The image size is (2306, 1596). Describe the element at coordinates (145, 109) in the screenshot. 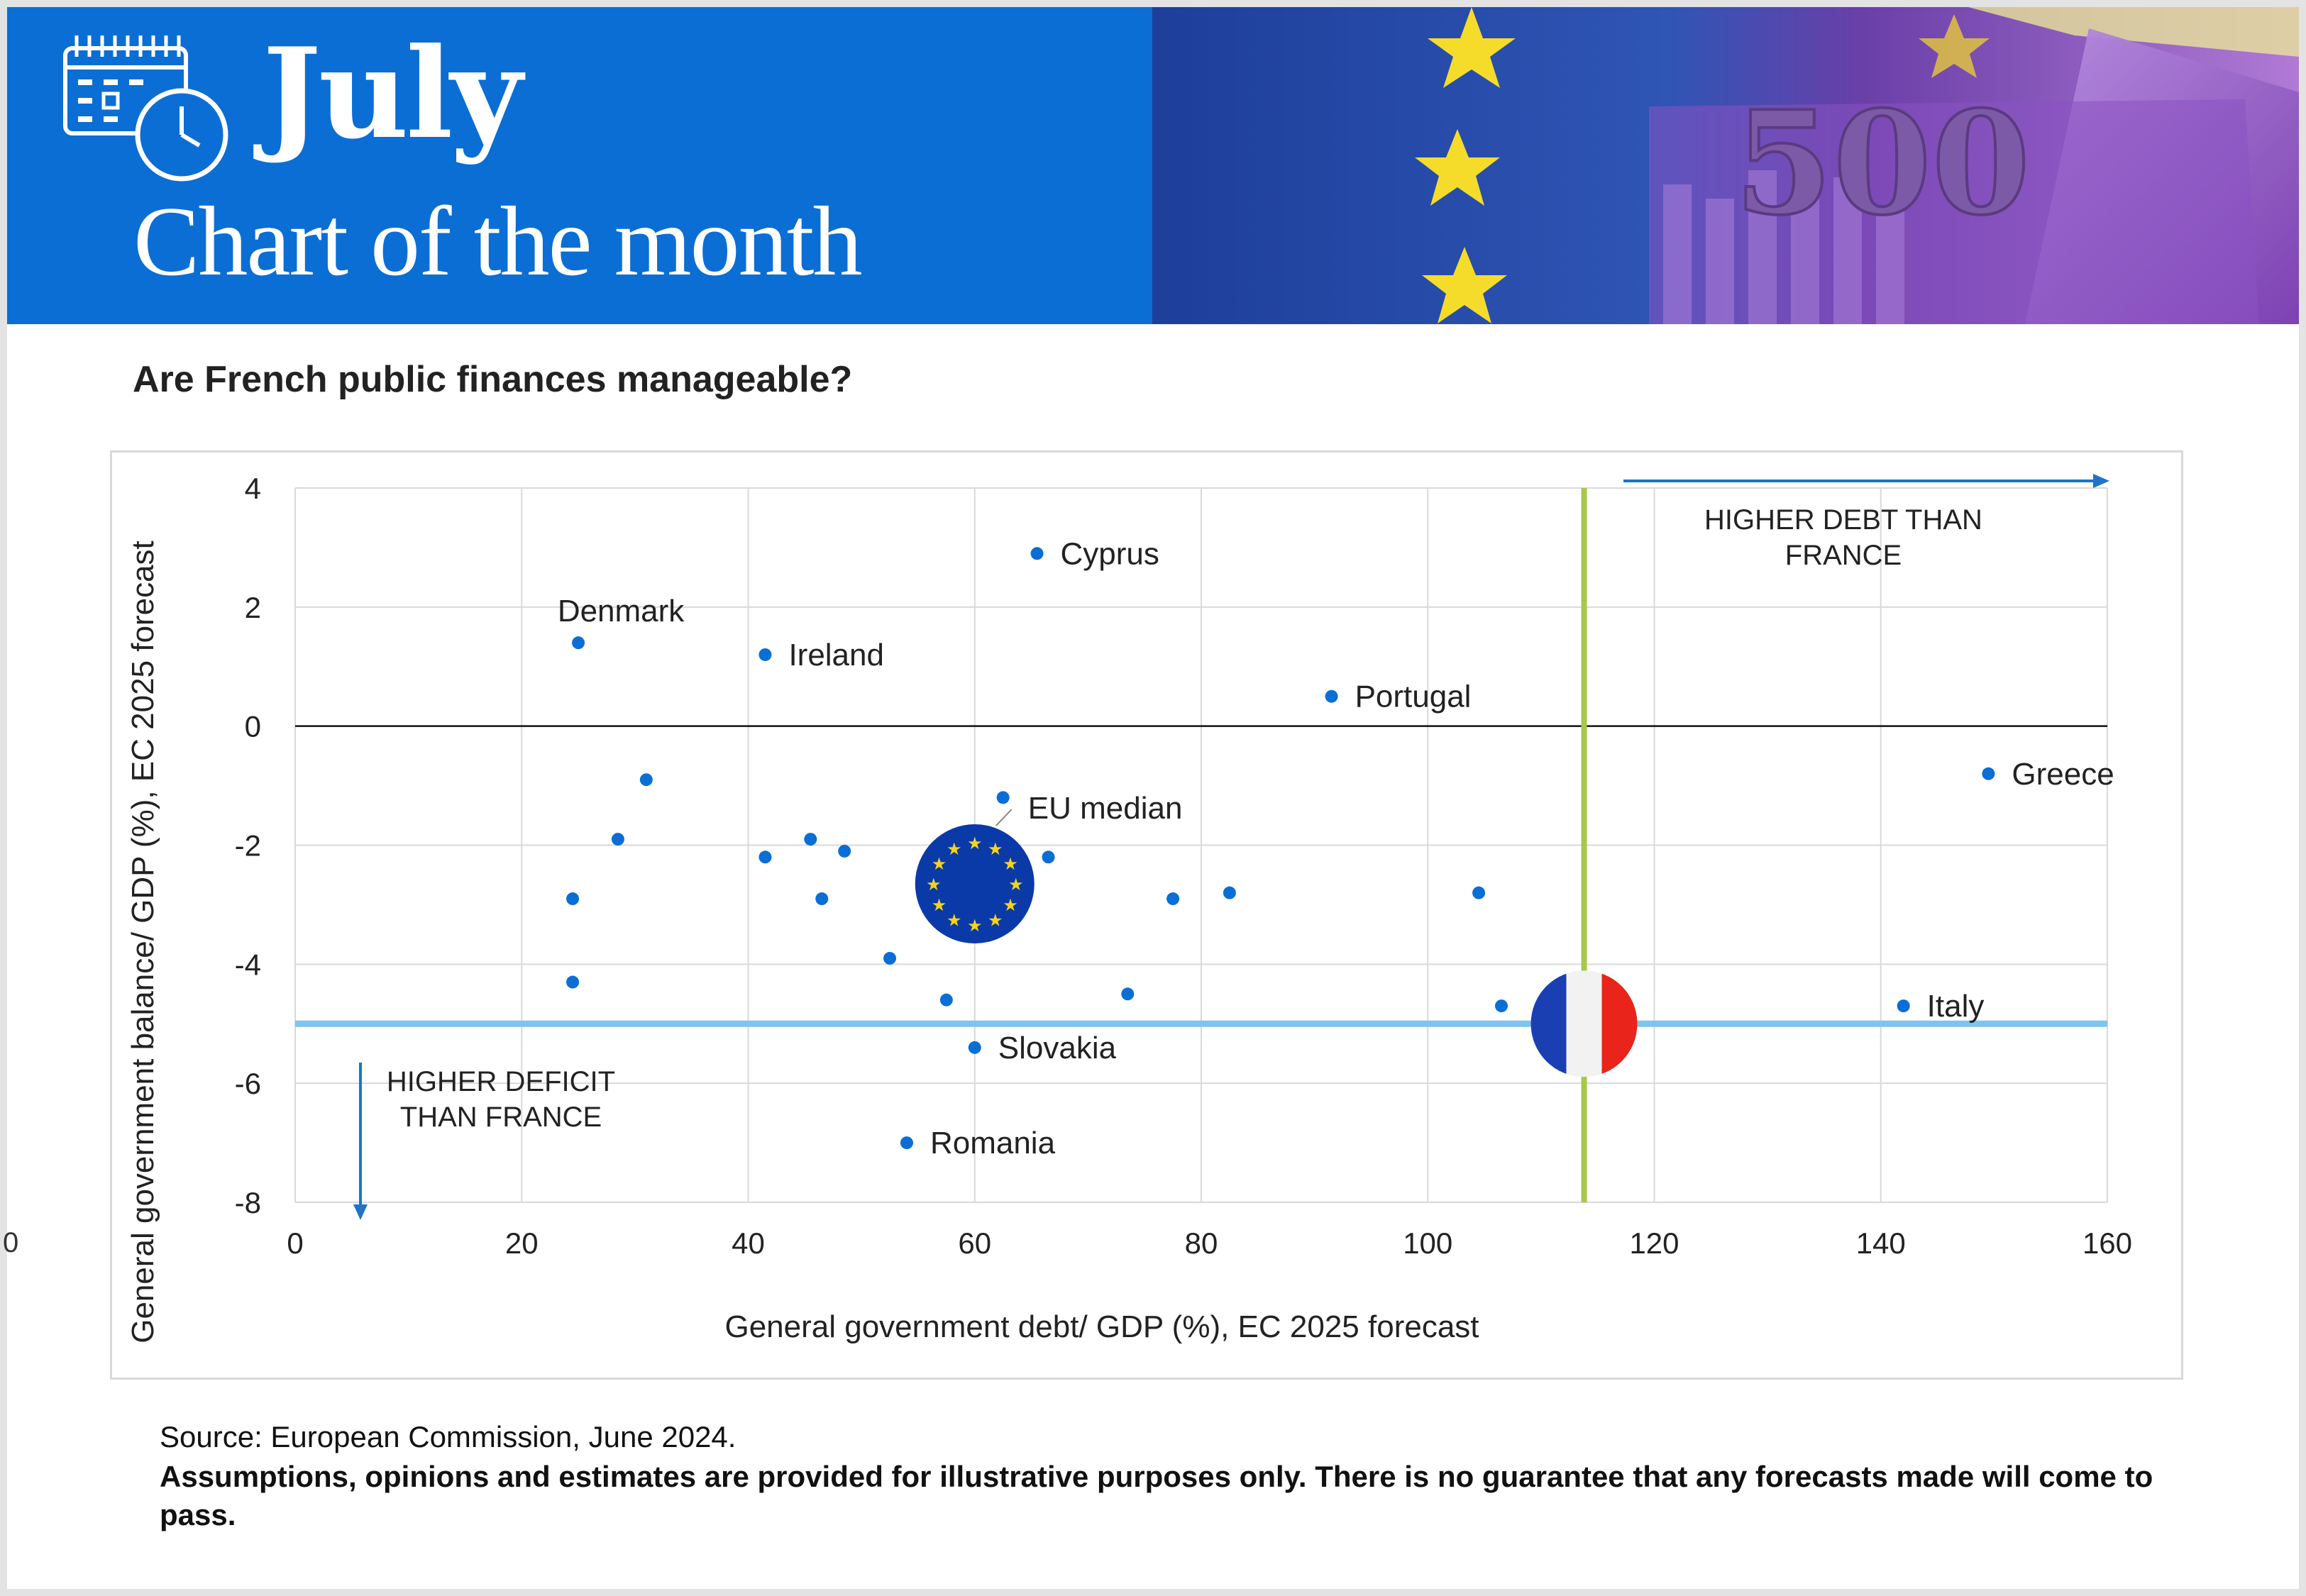

I see `calendar-clock-icon` at that location.